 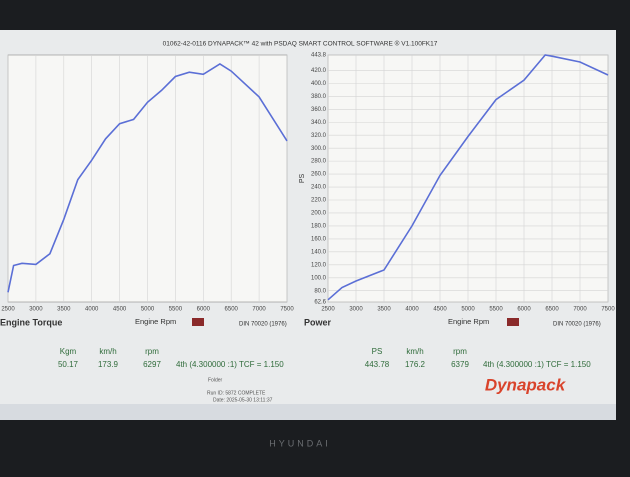 I want to click on y-tick-label: 340.0, so click(x=319, y=123).